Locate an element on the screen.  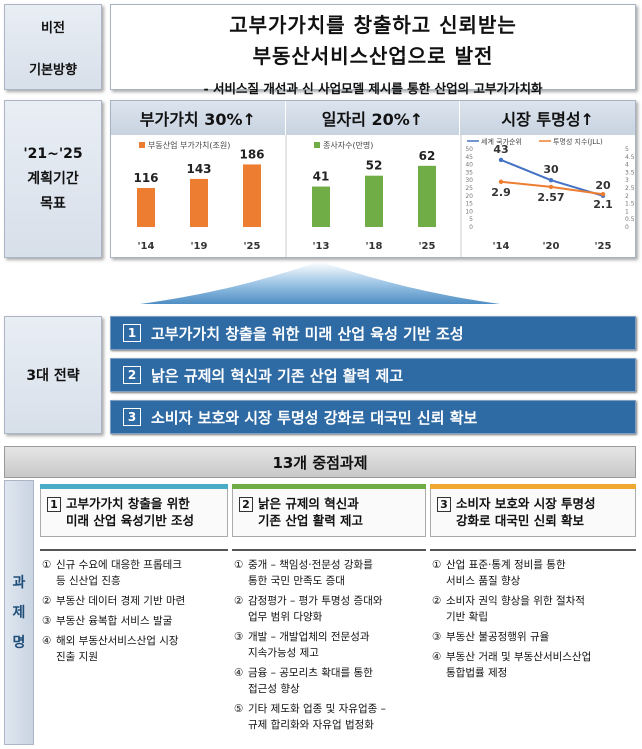
task-column-2-num: 2 is located at coordinates (246, 504).